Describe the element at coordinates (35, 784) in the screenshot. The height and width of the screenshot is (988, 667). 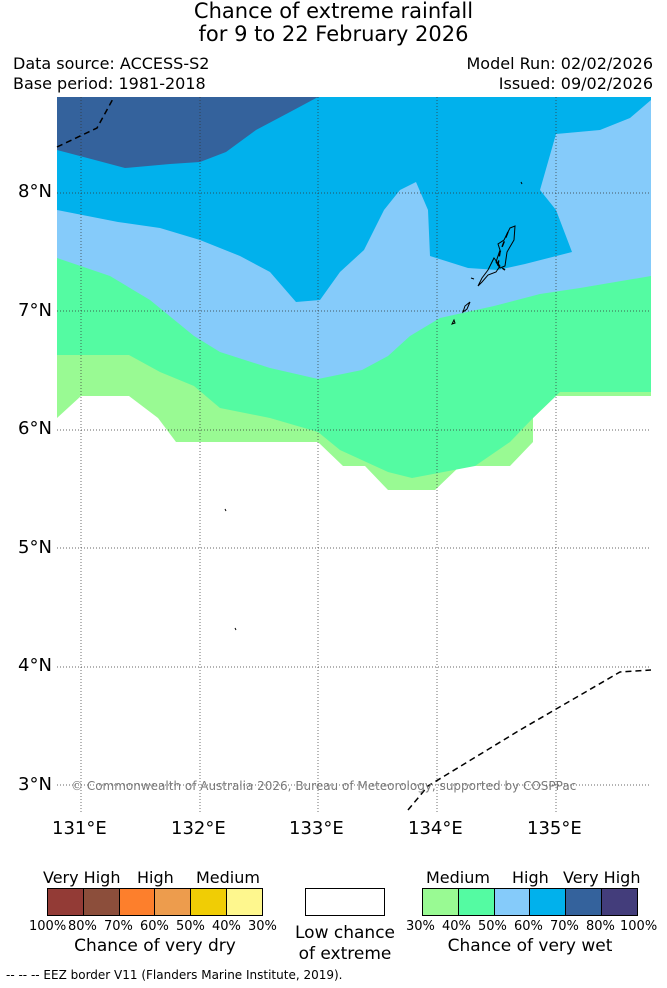
I see `lat-tick-3n: 3°N` at that location.